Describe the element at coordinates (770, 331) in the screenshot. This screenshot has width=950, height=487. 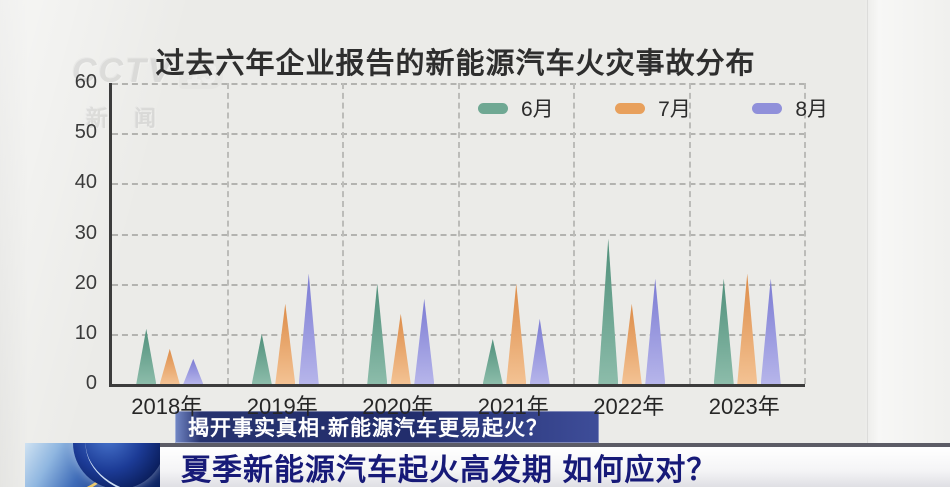
I see `spike-8月-2023年` at that location.